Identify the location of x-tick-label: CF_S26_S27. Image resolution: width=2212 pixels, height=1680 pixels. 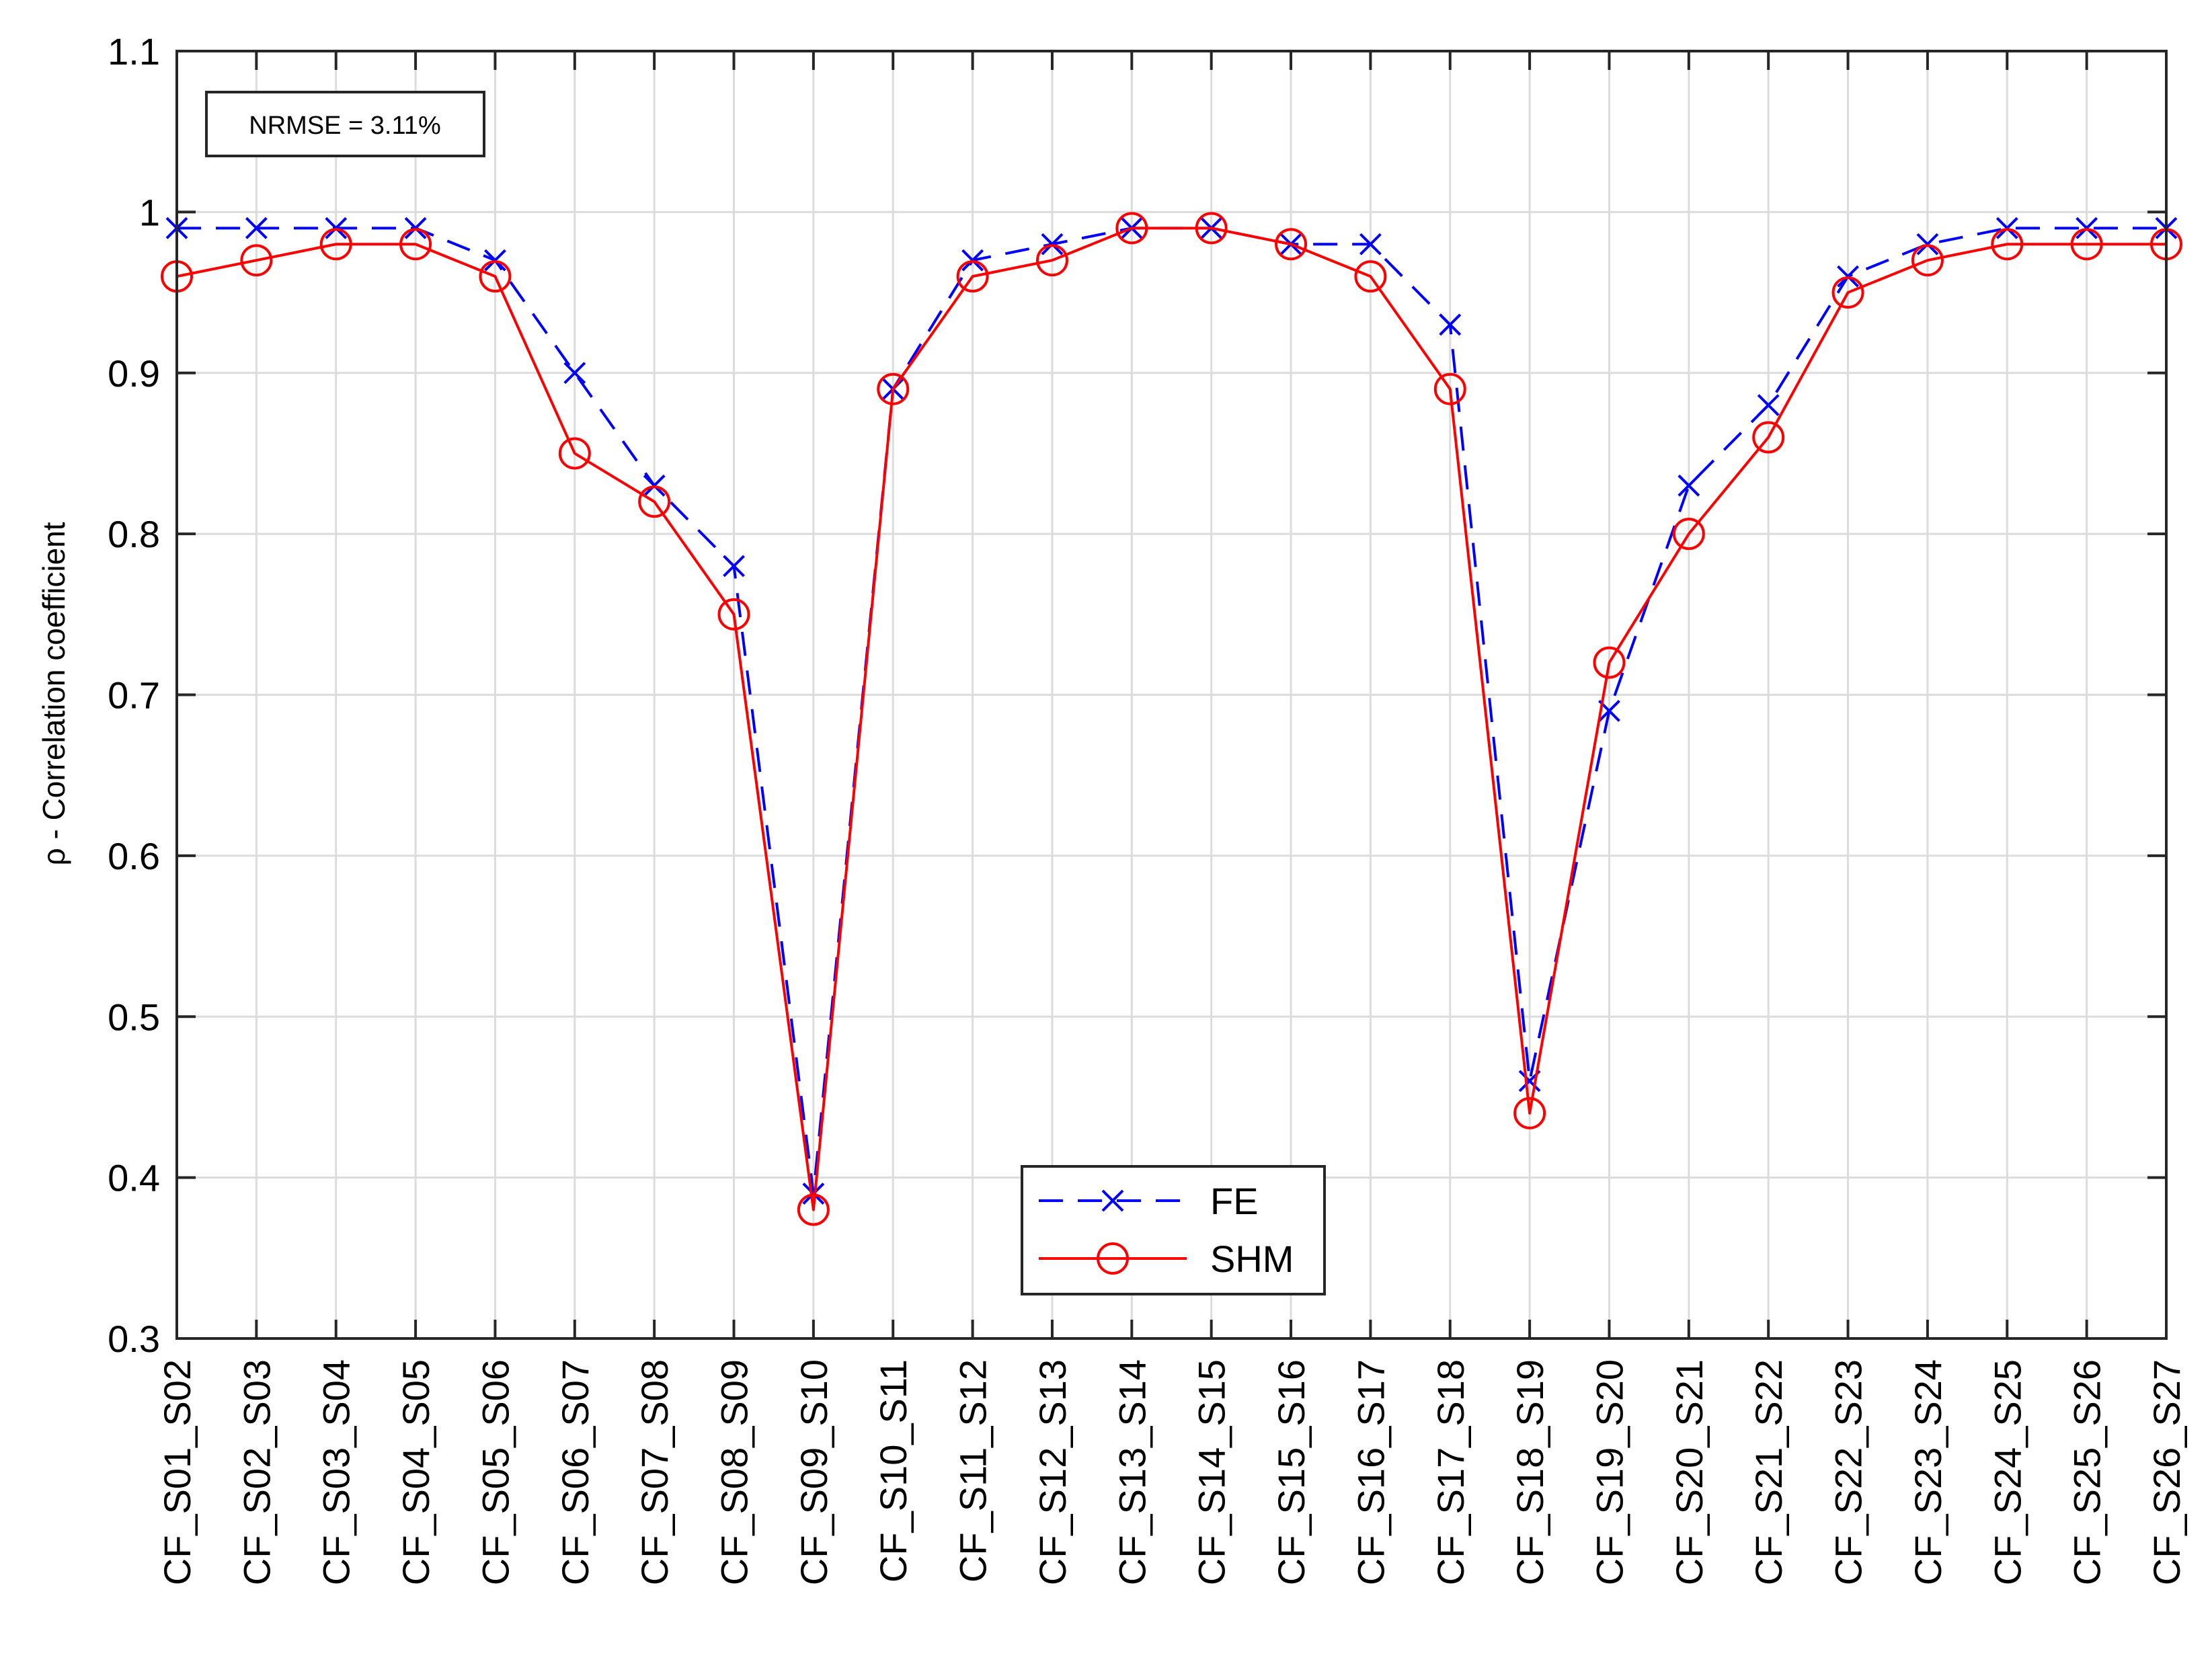
(2166, 1472).